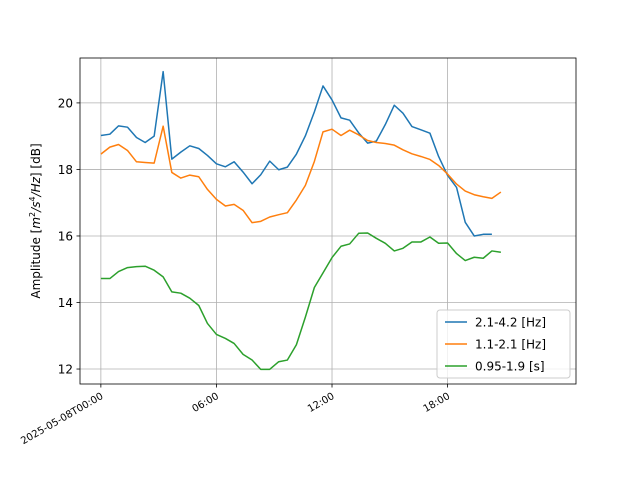  Describe the element at coordinates (36, 186) in the screenshot. I see `y-axis-label-hz: /Hz` at that location.